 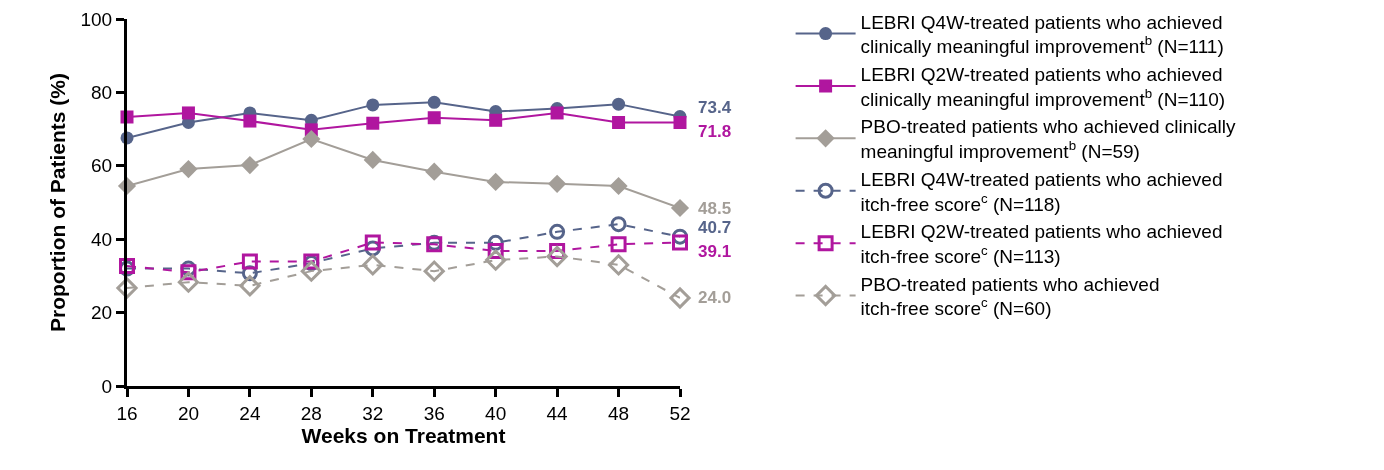 What do you see at coordinates (1042, 34) in the screenshot?
I see `legend-label: LEBRI Q4W-treated patients who achieved clinically meaningful improvement$^{b}$ (N=111)` at bounding box center [1042, 34].